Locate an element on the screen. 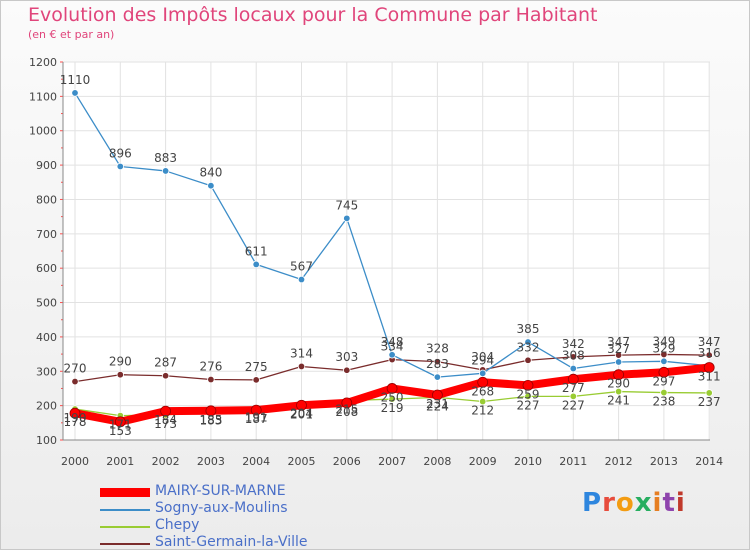 The height and width of the screenshot is (552, 750). x-tick-label: 2010 is located at coordinates (528, 461).